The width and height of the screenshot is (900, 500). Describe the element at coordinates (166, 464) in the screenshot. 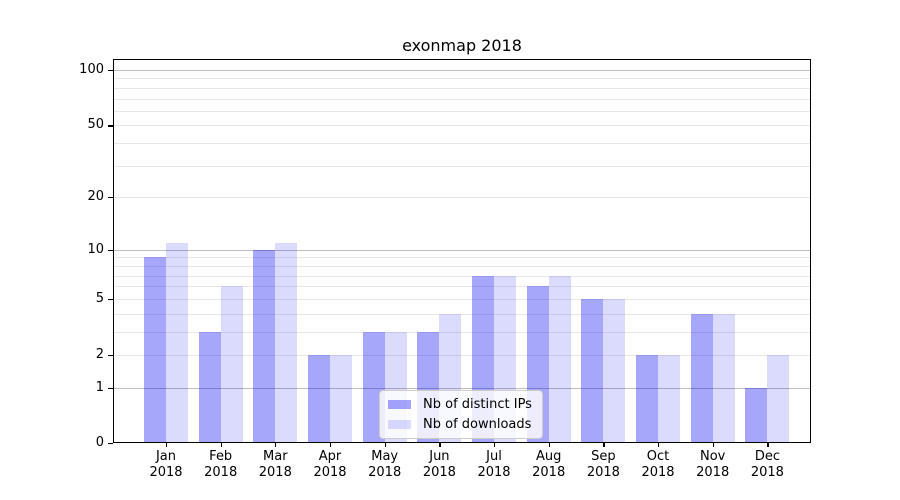

I see `x-tick-label: Jan 2018` at that location.